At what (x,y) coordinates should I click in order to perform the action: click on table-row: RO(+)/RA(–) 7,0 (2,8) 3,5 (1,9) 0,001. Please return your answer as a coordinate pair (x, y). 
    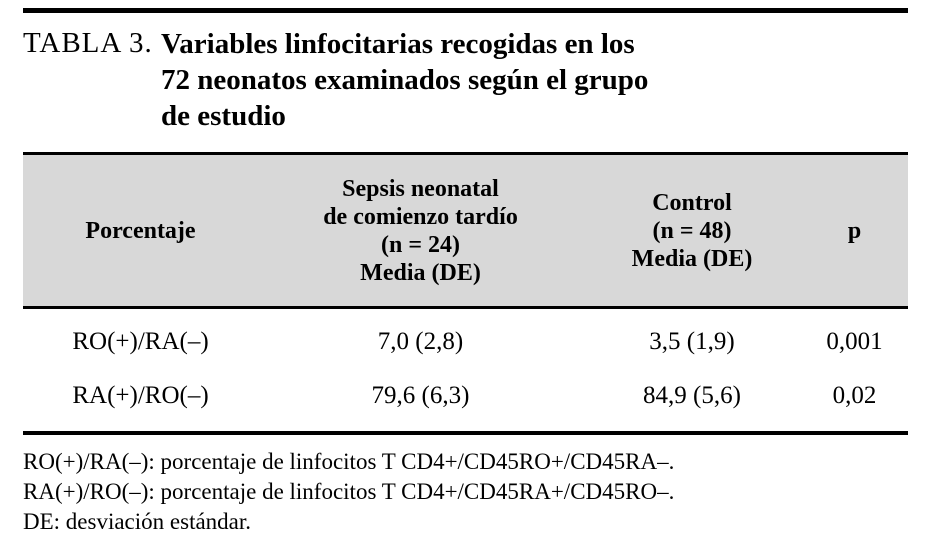
    Looking at the image, I should click on (465, 342).